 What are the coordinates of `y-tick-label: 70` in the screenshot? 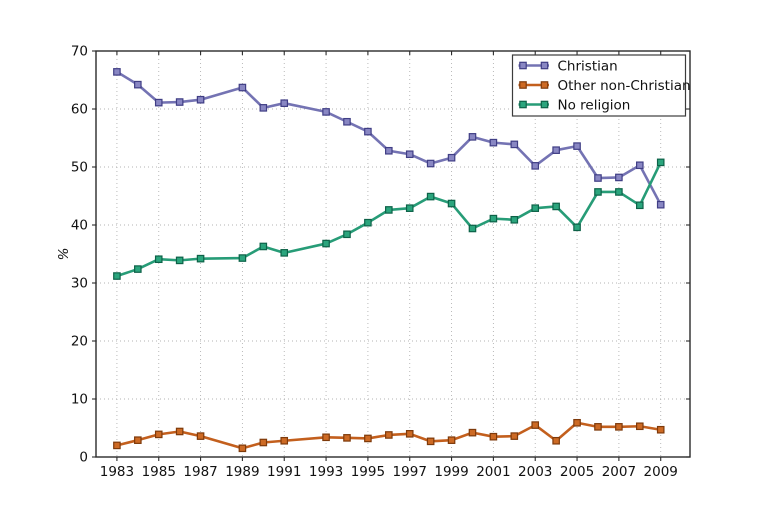 It's located at (79, 52).